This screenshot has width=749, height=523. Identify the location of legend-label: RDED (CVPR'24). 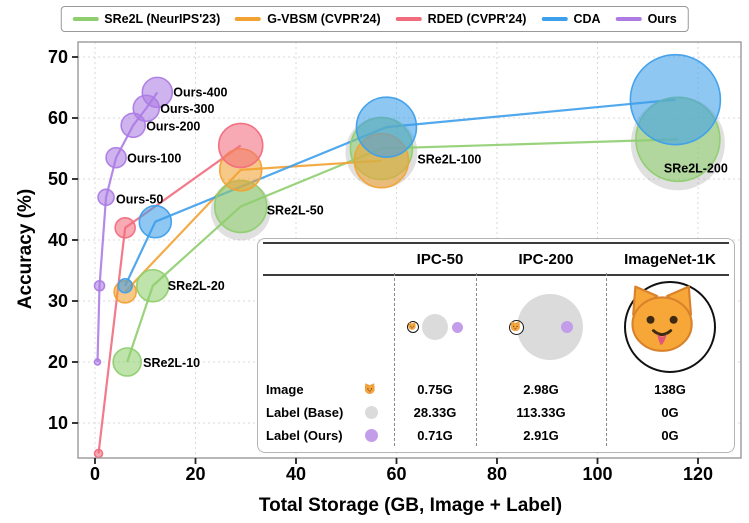
(477, 19).